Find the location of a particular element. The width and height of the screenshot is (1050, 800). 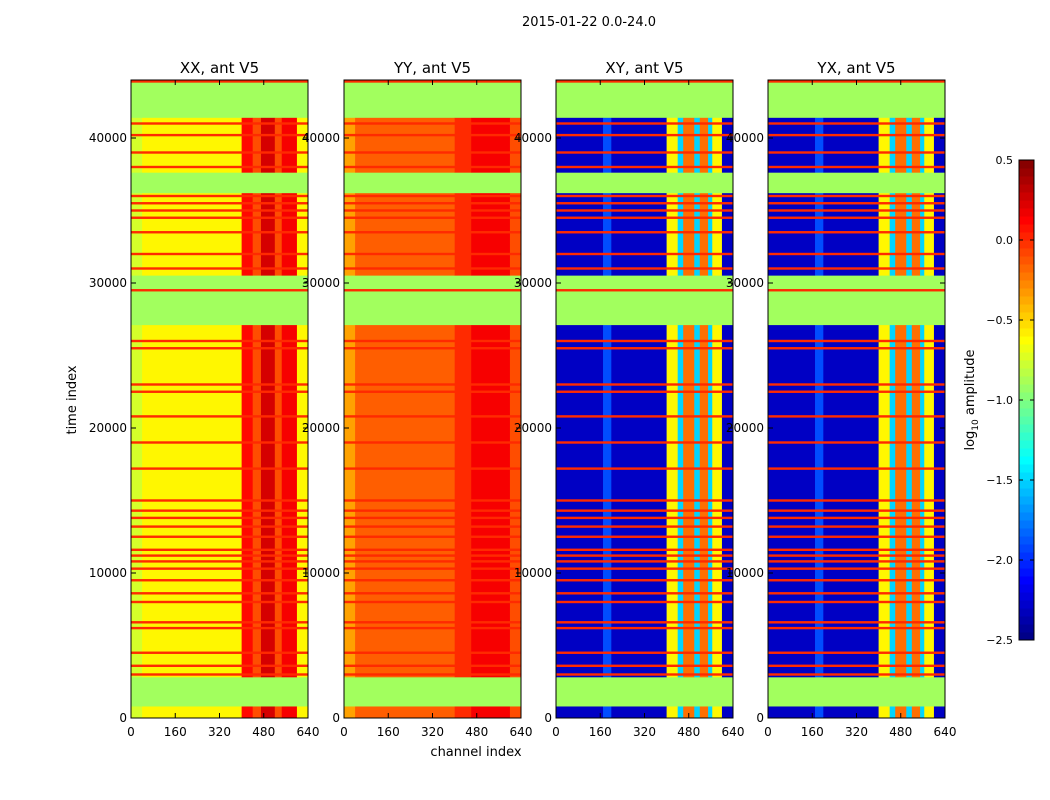

colorbar-tick-label: −1.5 is located at coordinates (999, 480).